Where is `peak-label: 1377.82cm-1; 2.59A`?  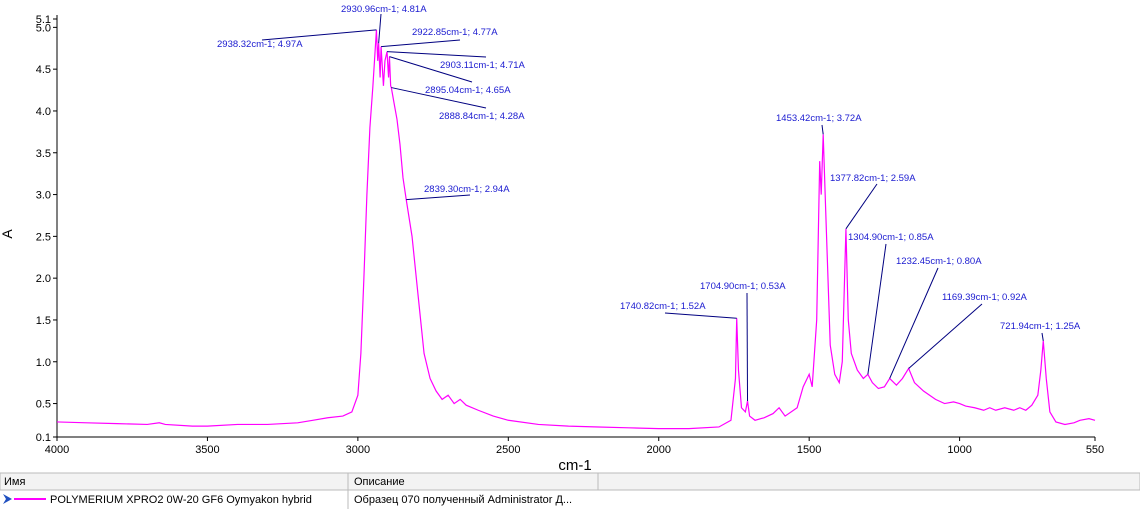 peak-label: 1377.82cm-1; 2.59A is located at coordinates (873, 178).